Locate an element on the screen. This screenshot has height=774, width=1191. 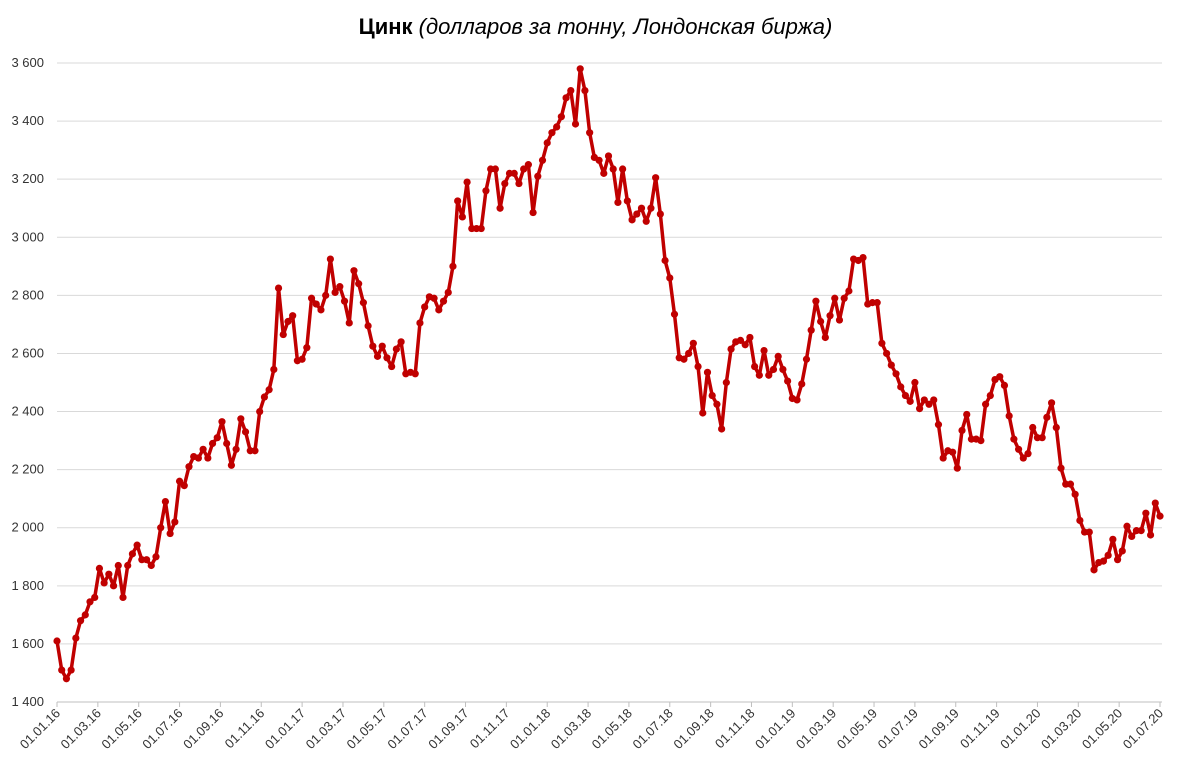
y-tick-label: 1 600 is located at coordinates (27, 643).